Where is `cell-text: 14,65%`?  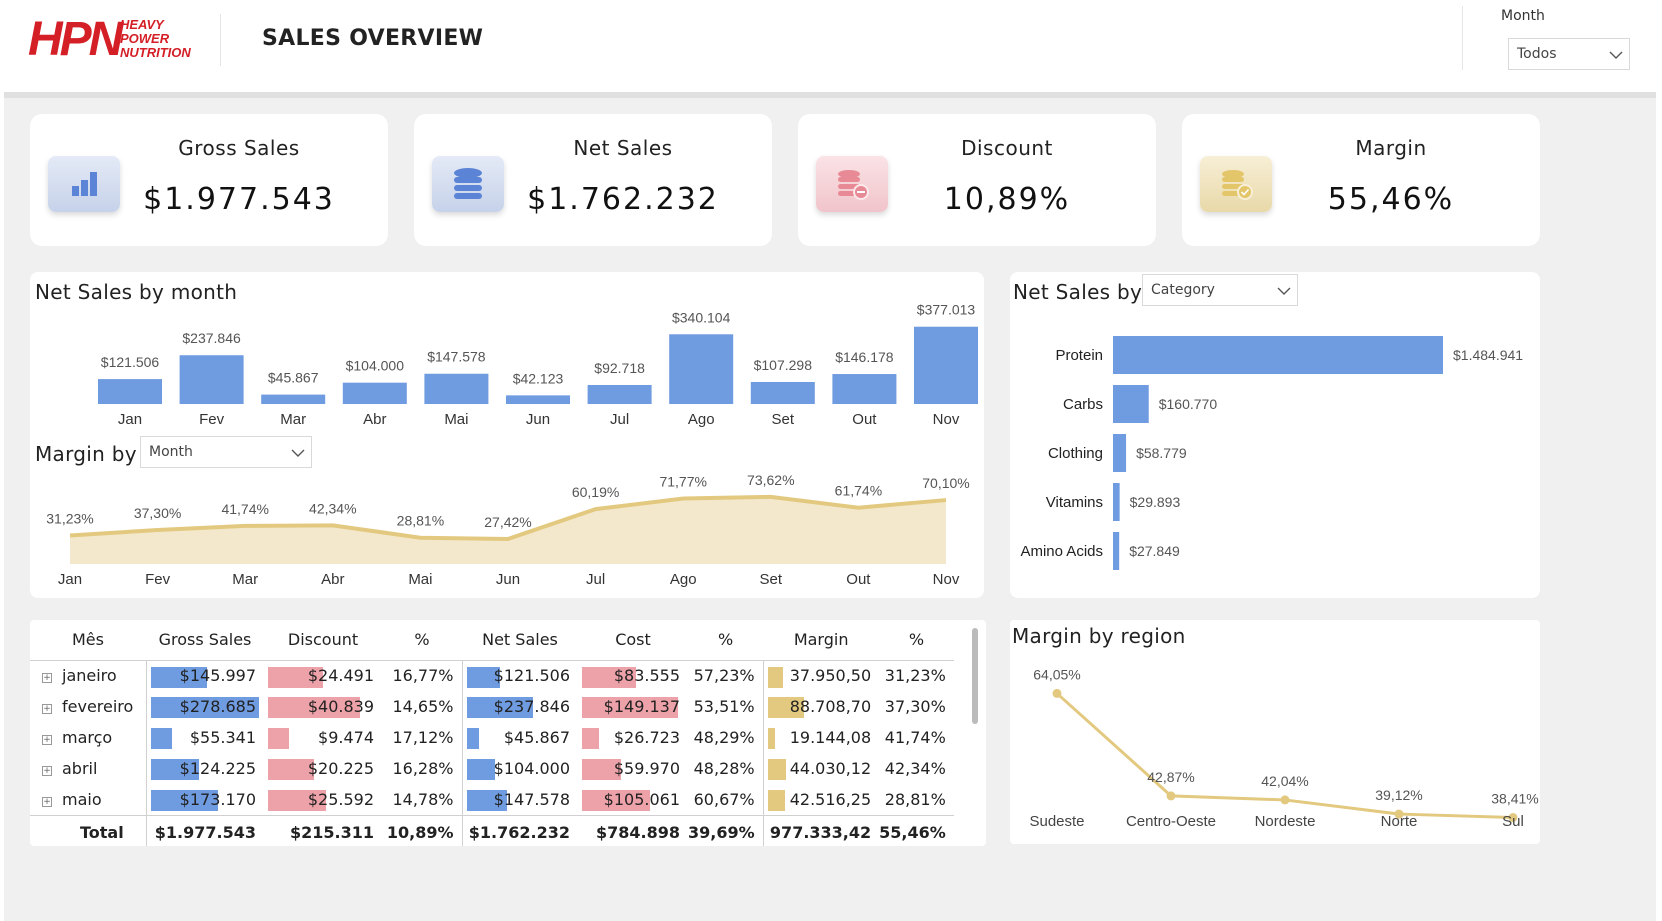 cell-text: 14,65% is located at coordinates (423, 706).